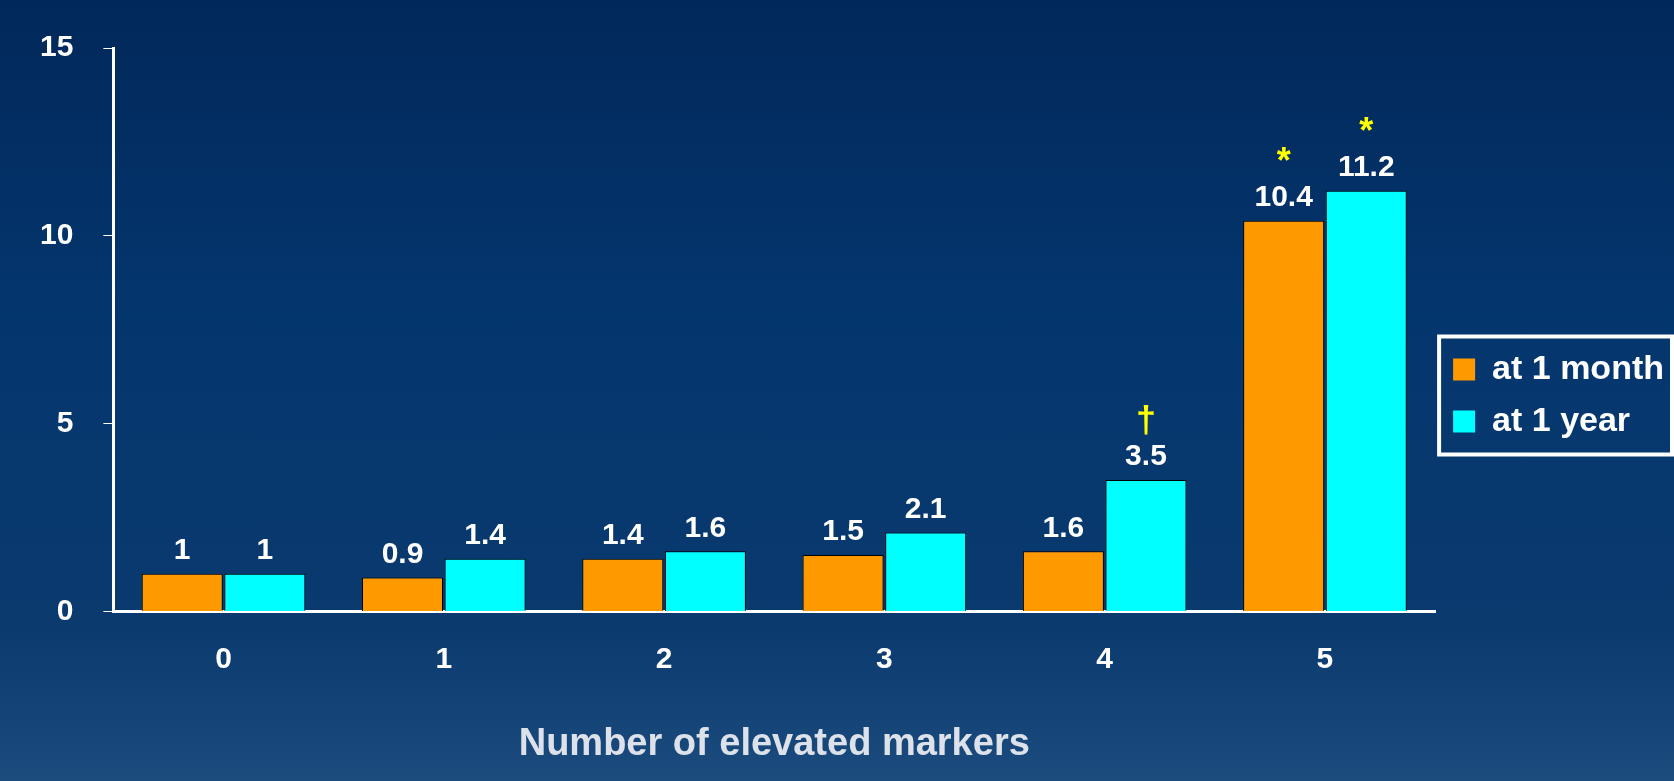  I want to click on data-label: 0.9, so click(402, 552).